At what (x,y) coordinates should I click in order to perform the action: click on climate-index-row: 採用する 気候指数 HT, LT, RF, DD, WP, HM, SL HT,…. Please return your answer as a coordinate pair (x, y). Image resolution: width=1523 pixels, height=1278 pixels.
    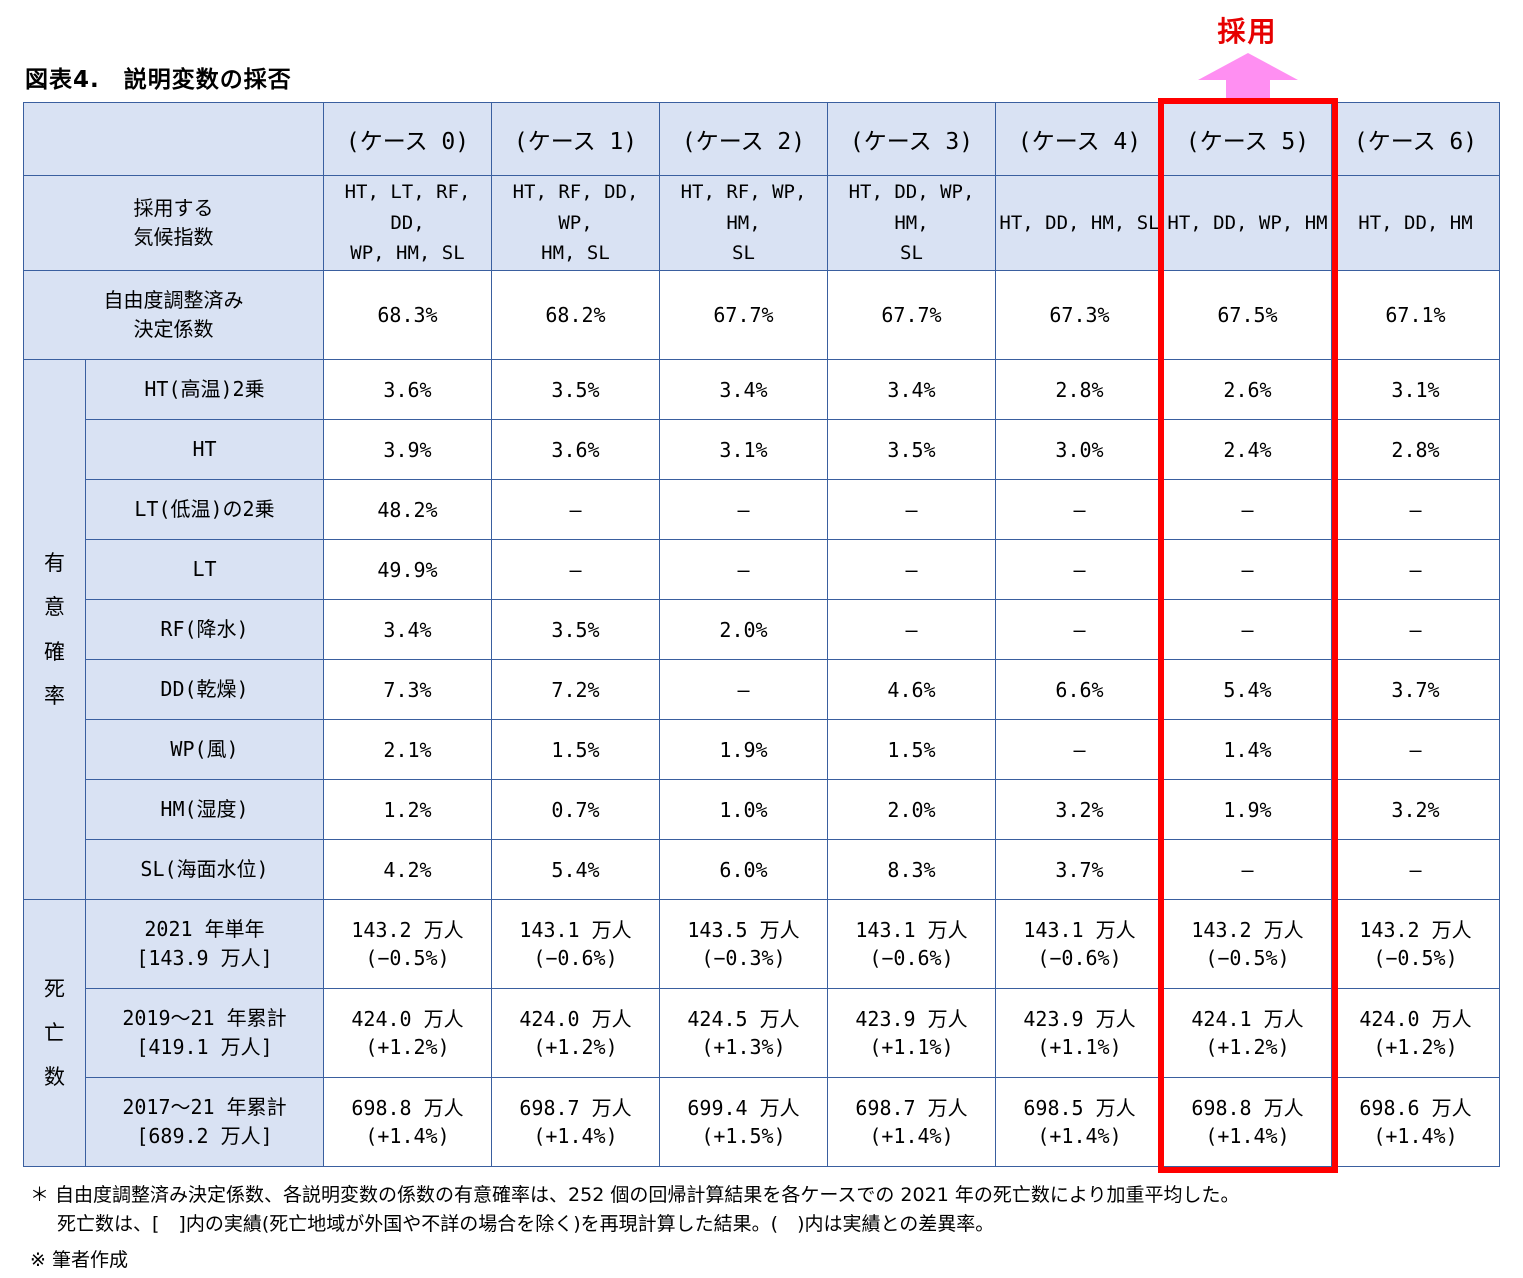
    Looking at the image, I should click on (761, 223).